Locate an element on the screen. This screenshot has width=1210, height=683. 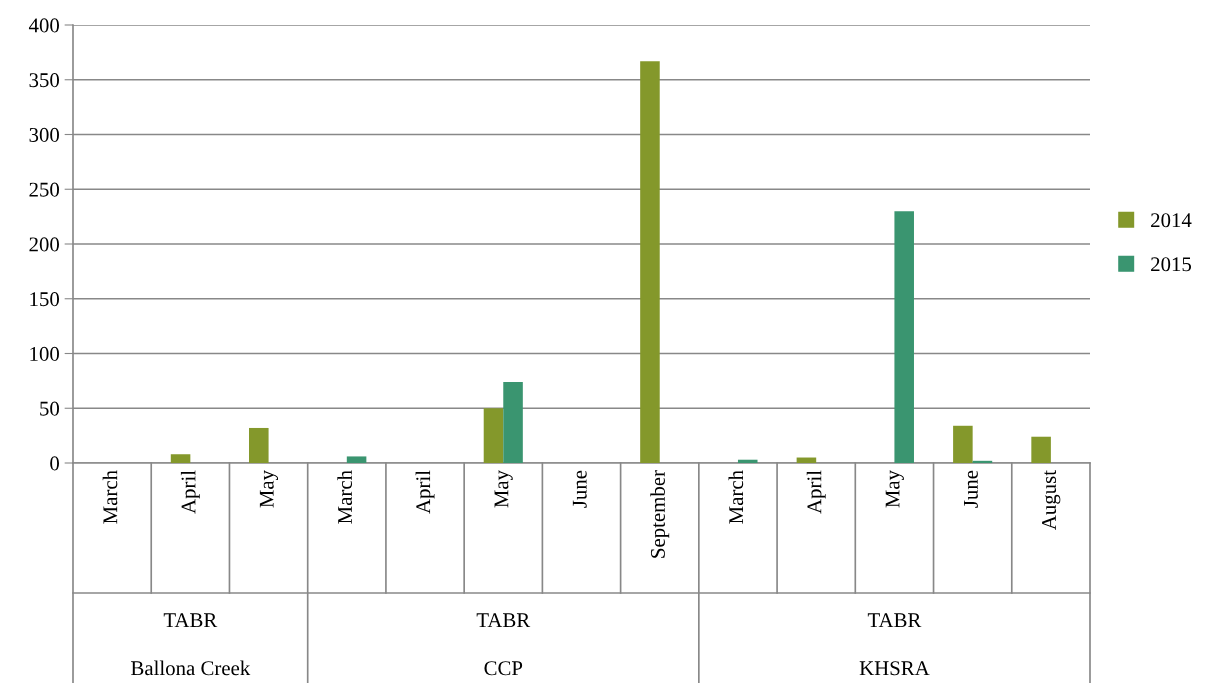
legend-label: 2015 is located at coordinates (1171, 264).